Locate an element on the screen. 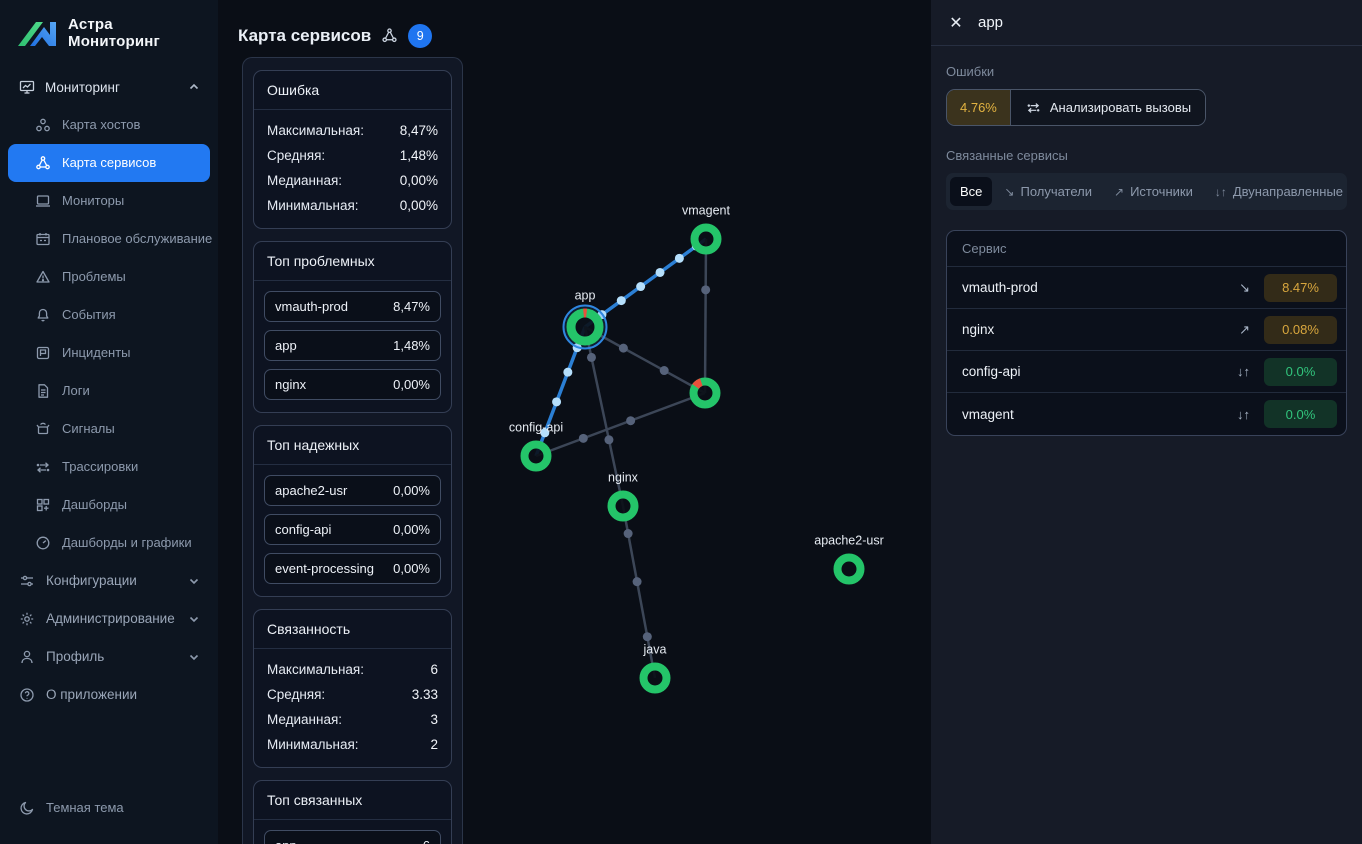 The height and width of the screenshot is (844, 1362). sidebar-item-hosts-map: Карта хостов is located at coordinates (109, 125).